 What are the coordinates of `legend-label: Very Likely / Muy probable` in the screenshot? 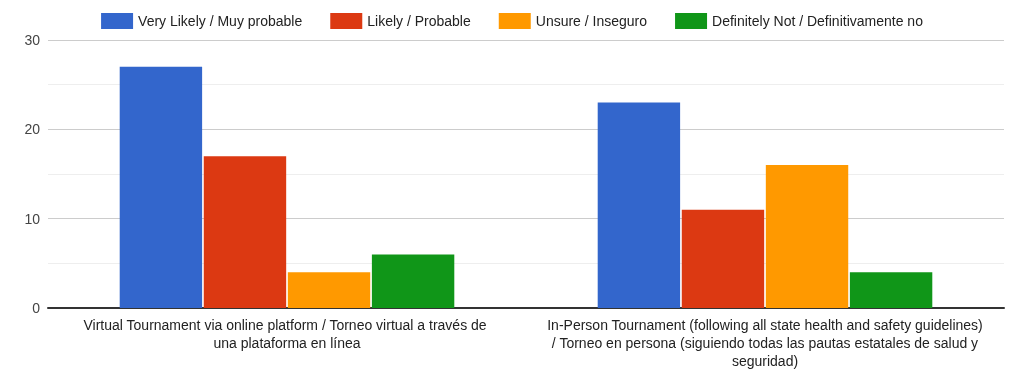 It's located at (220, 21).